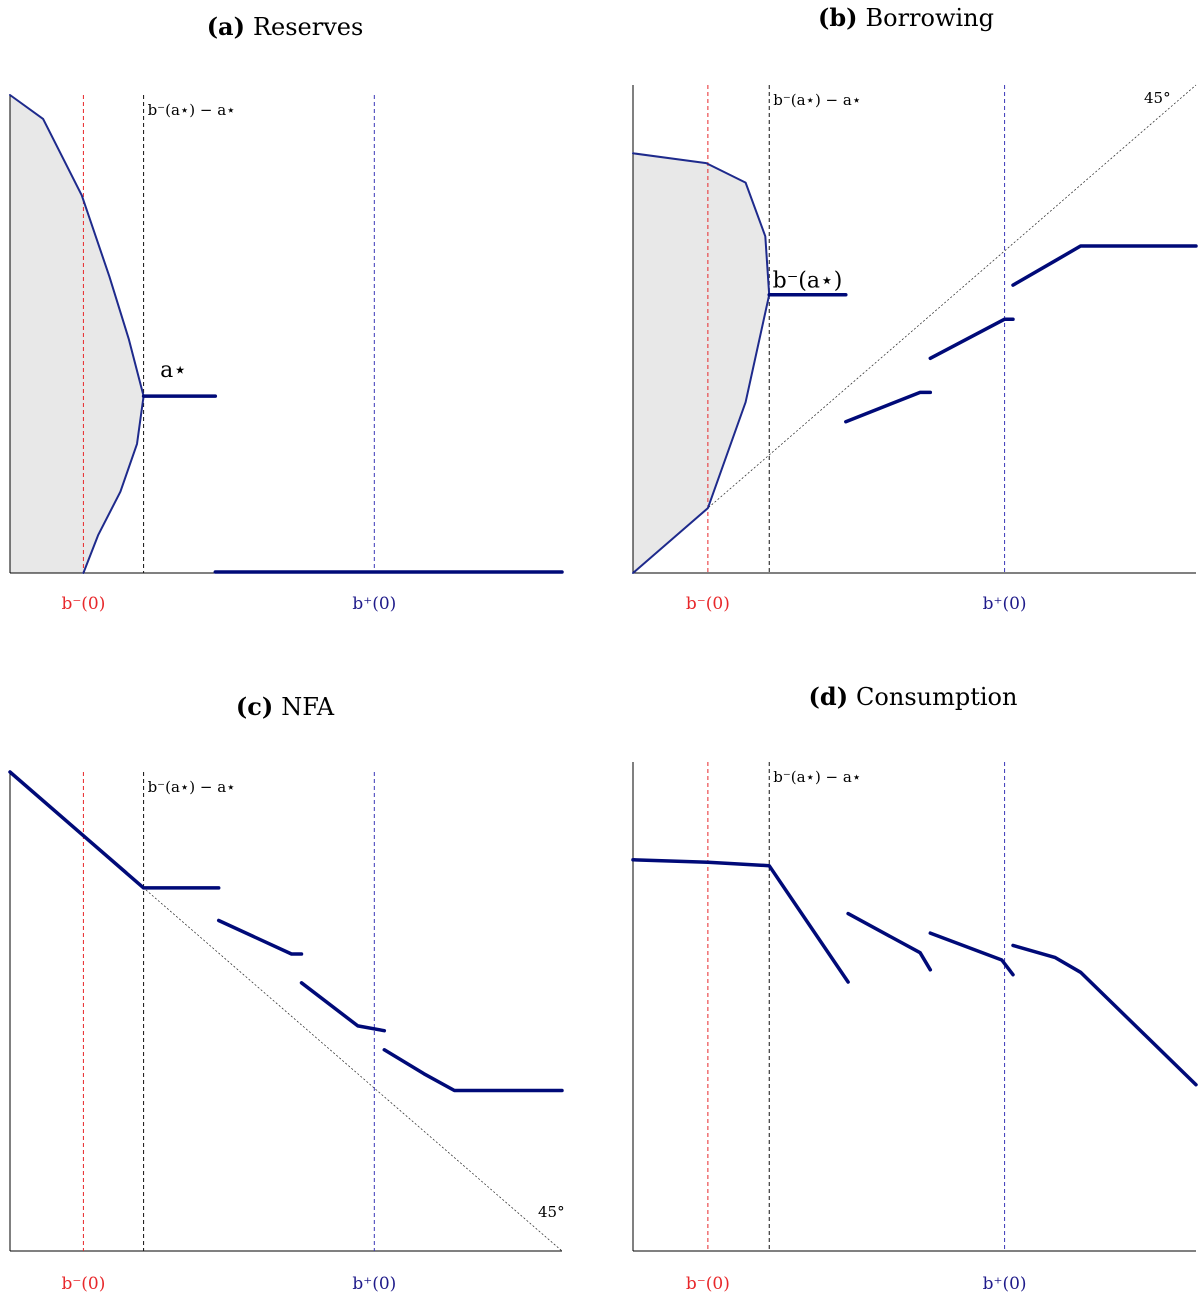  Describe the element at coordinates (708, 1284) in the screenshot. I see `tick-label-d-0: b⁻(0)` at that location.